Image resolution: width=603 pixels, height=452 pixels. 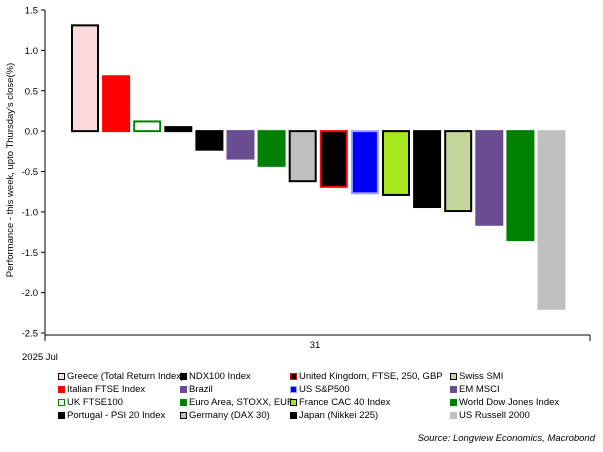 I want to click on legend-item: World Dow Jones Index, so click(x=504, y=403).